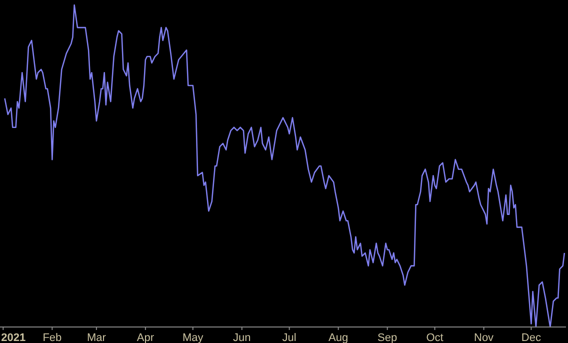 The image size is (568, 343). Describe the element at coordinates (388, 337) in the screenshot. I see `x-tick-label: Sep` at that location.